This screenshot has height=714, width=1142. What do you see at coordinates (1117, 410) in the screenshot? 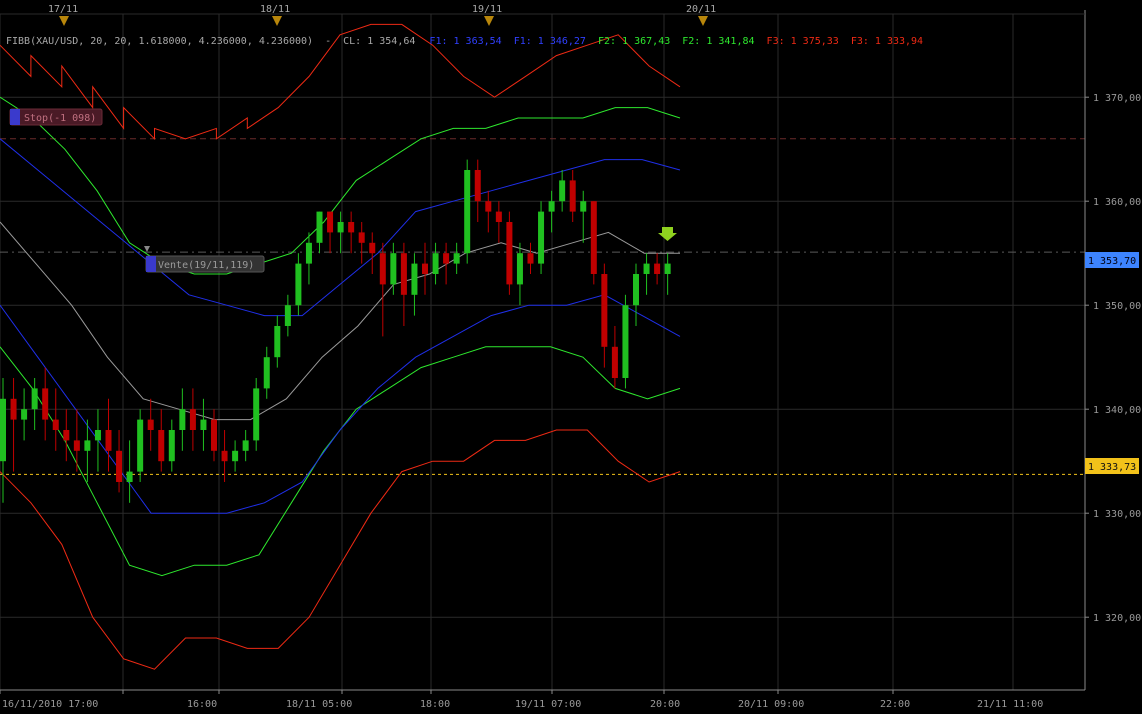
I see `price-tick-label: 1 340,00` at bounding box center [1117, 410].